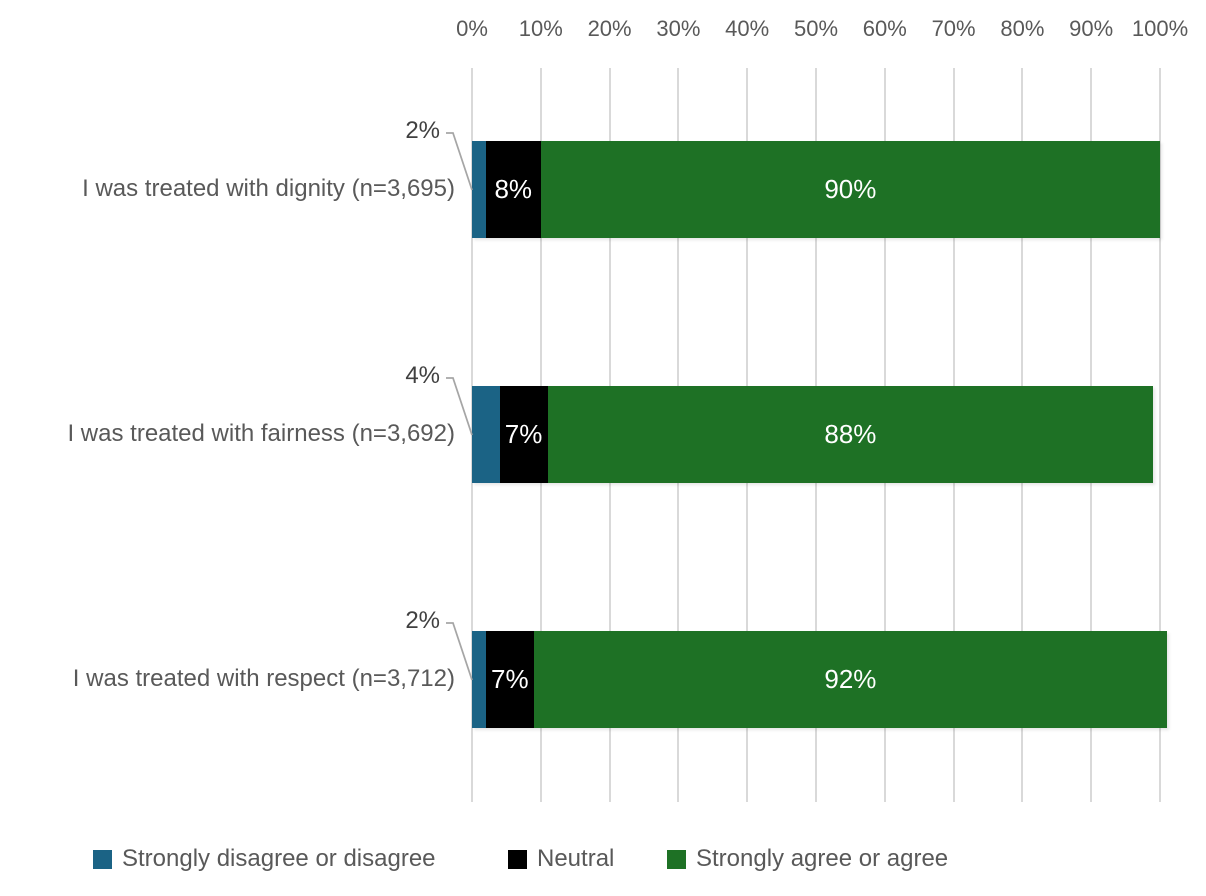 The width and height of the screenshot is (1206, 896). Describe the element at coordinates (1160, 435) in the screenshot. I see `gridline` at that location.